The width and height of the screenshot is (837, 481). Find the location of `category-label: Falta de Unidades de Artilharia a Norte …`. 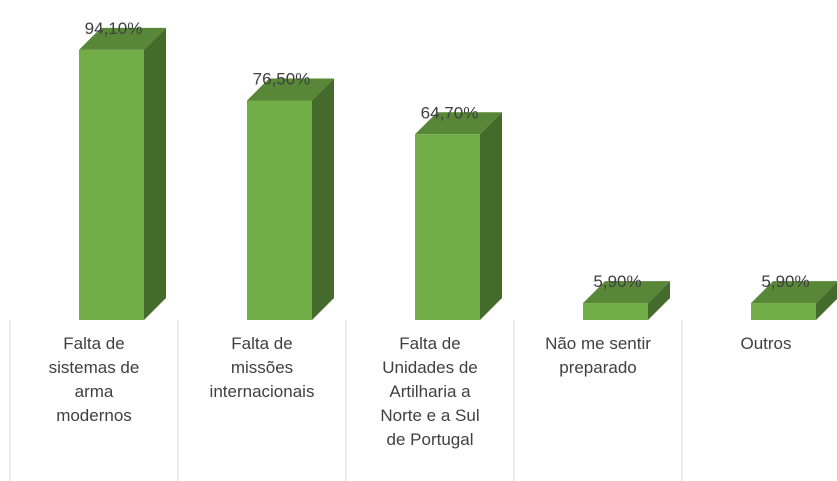

category-label: Falta de Unidades de Artilharia a Norte … is located at coordinates (430, 391).